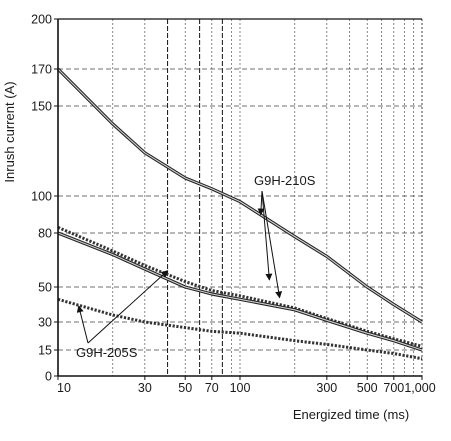 The height and width of the screenshot is (441, 451). What do you see at coordinates (285, 180) in the screenshot?
I see `series-annotation-label: G9H-210S` at bounding box center [285, 180].